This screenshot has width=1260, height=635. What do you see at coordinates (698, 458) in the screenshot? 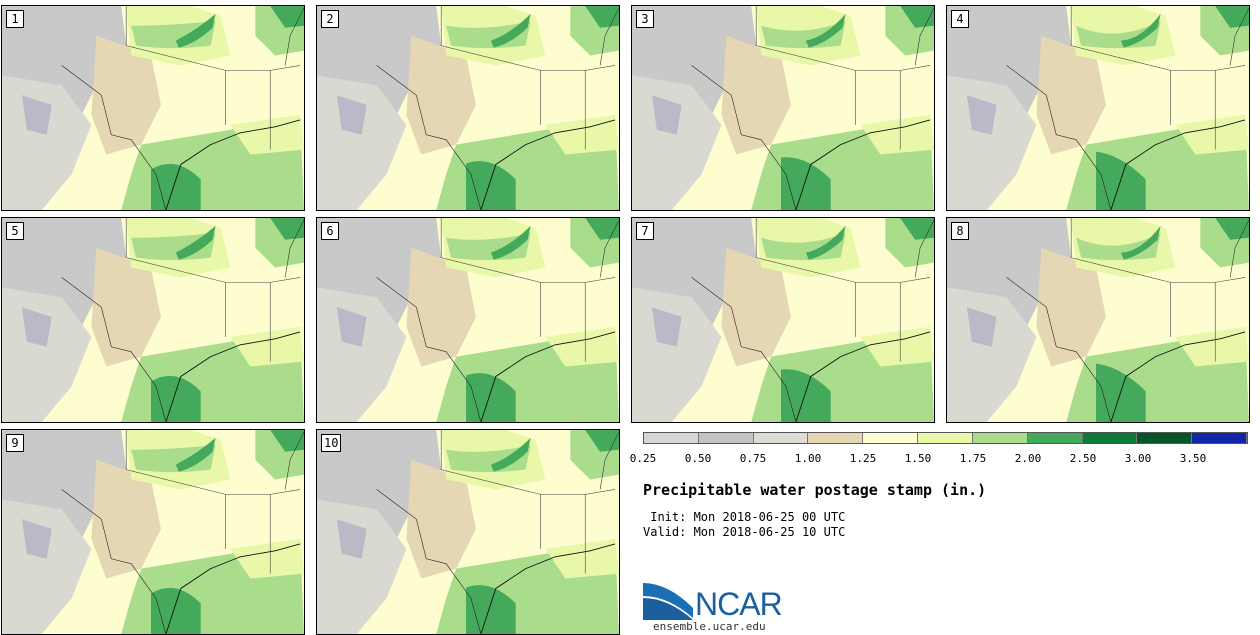
I see `legend-tick-label: 0.50` at bounding box center [698, 458].